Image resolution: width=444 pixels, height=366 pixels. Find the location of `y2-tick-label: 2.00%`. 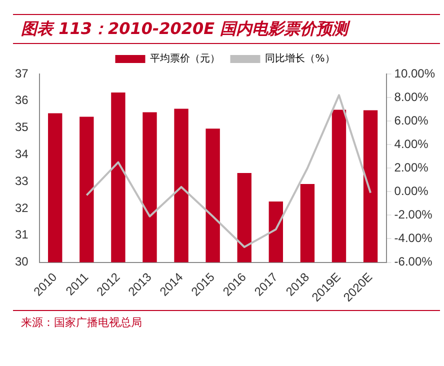

y2-tick-label: 2.00% is located at coordinates (411, 167).